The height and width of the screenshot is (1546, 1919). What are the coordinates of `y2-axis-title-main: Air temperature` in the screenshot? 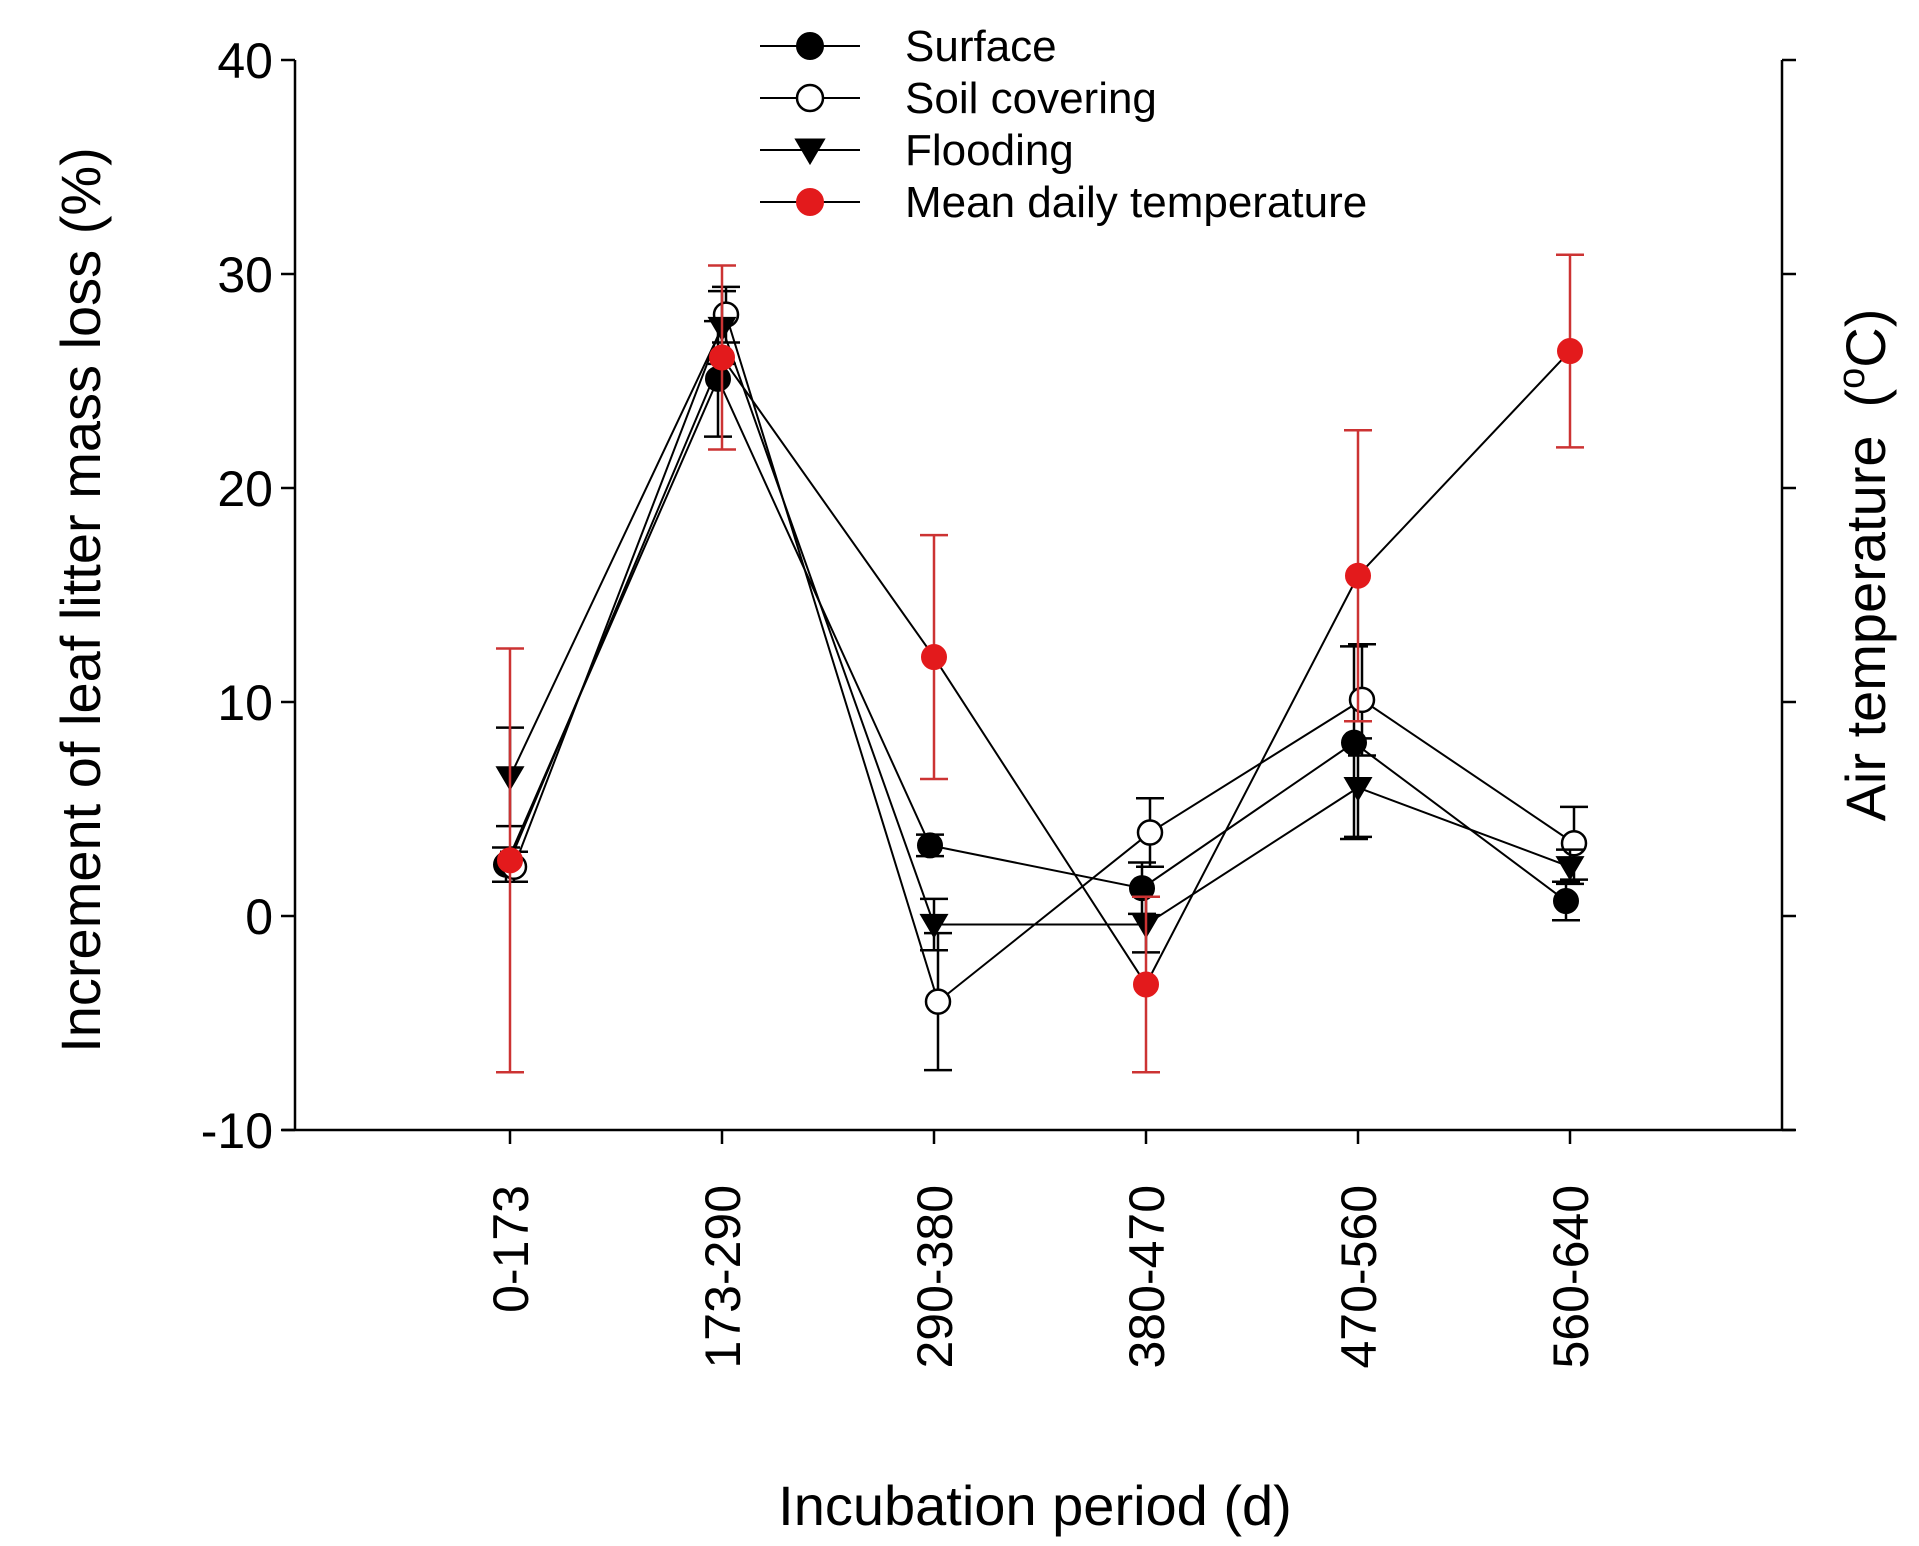 It's located at (1865, 628).